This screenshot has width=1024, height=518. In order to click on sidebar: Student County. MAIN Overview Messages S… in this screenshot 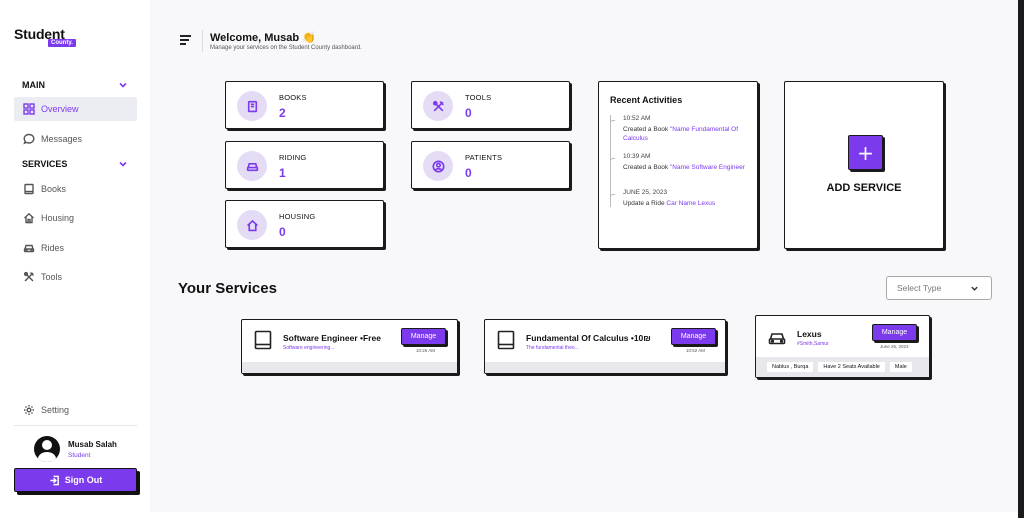, I will do `click(75, 259)`.